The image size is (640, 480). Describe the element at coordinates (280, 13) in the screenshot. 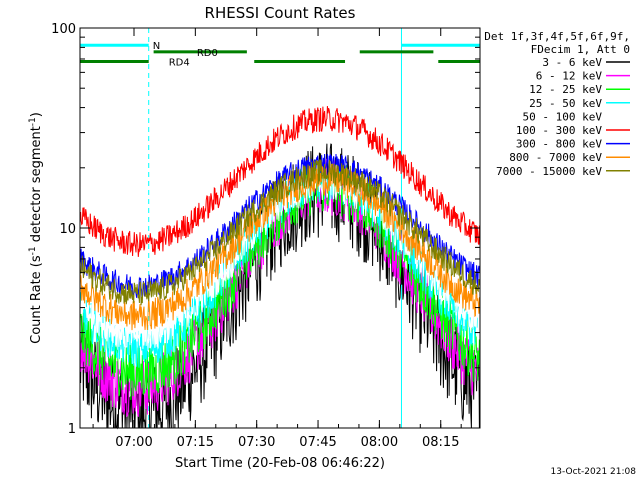

I see `chart-title: RHESSI Count Rates` at that location.